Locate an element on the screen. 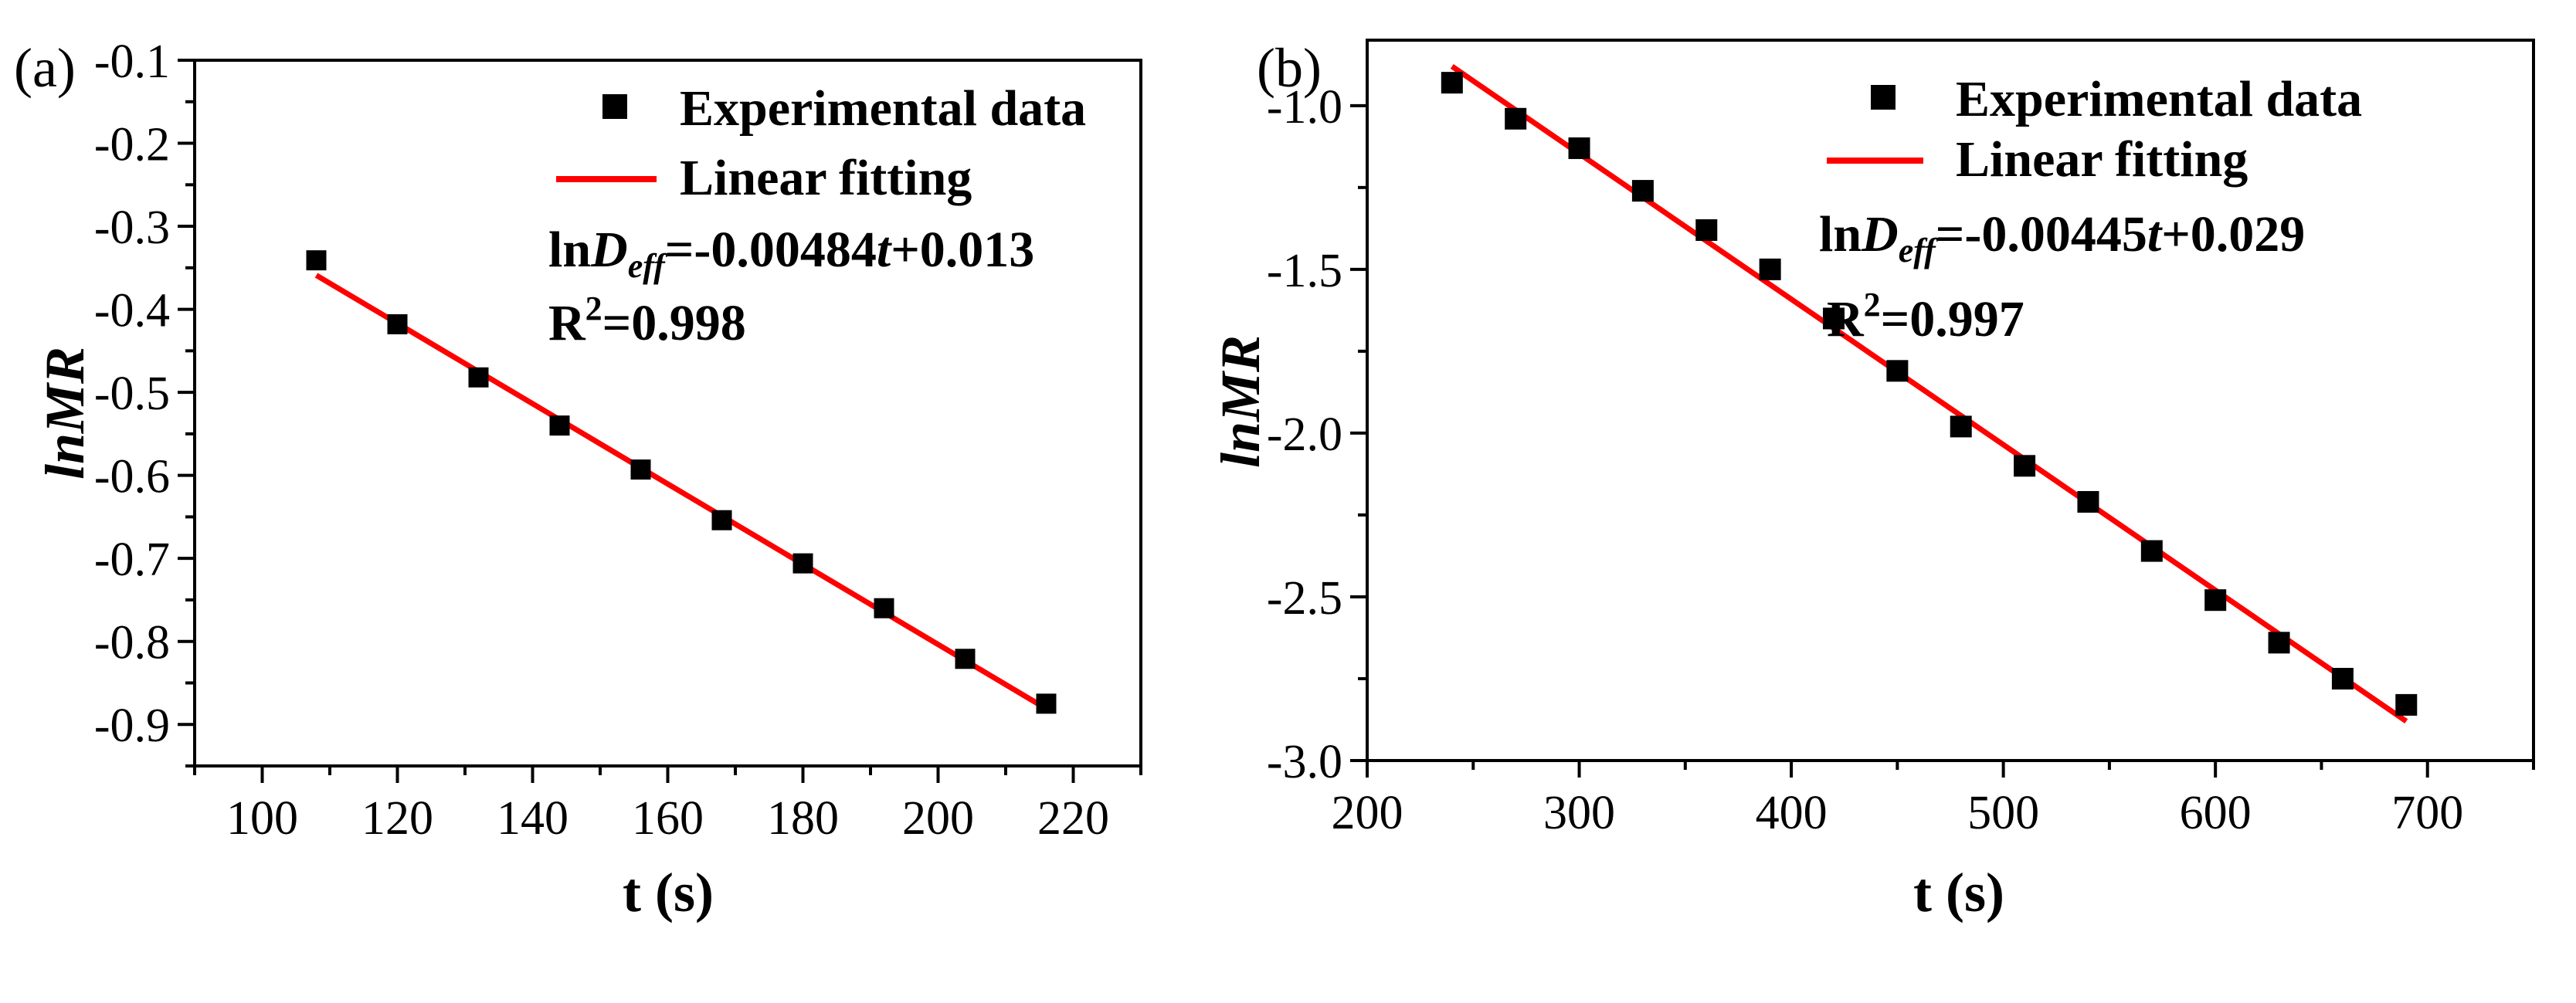 The height and width of the screenshot is (1003, 2576). panel-a-y-ticks: -0.1 -0.2 -0.3 -0.4 -0.5 -0.6 -0.7 -0.8 -0.9 is located at coordinates (144, 401).